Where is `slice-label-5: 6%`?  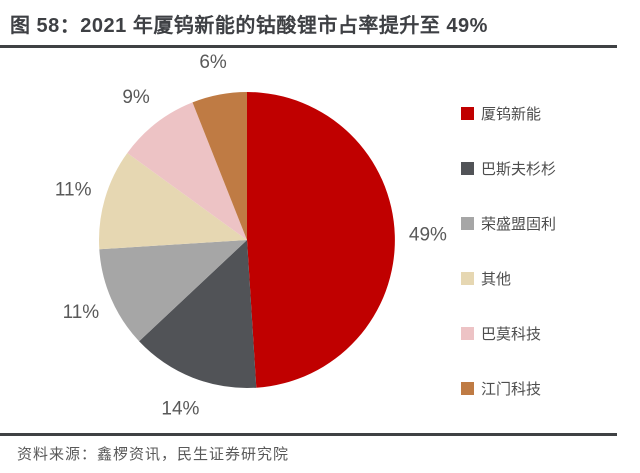 slice-label-5: 6% is located at coordinates (213, 62).